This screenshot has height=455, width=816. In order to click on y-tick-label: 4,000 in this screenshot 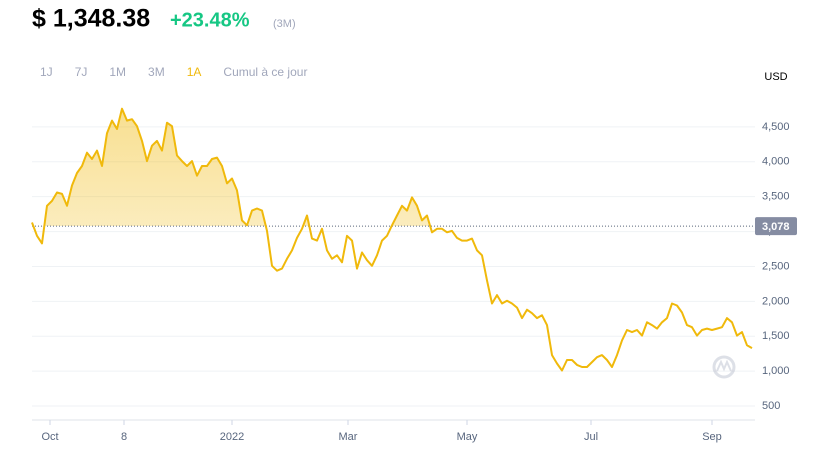, I will do `click(776, 162)`.